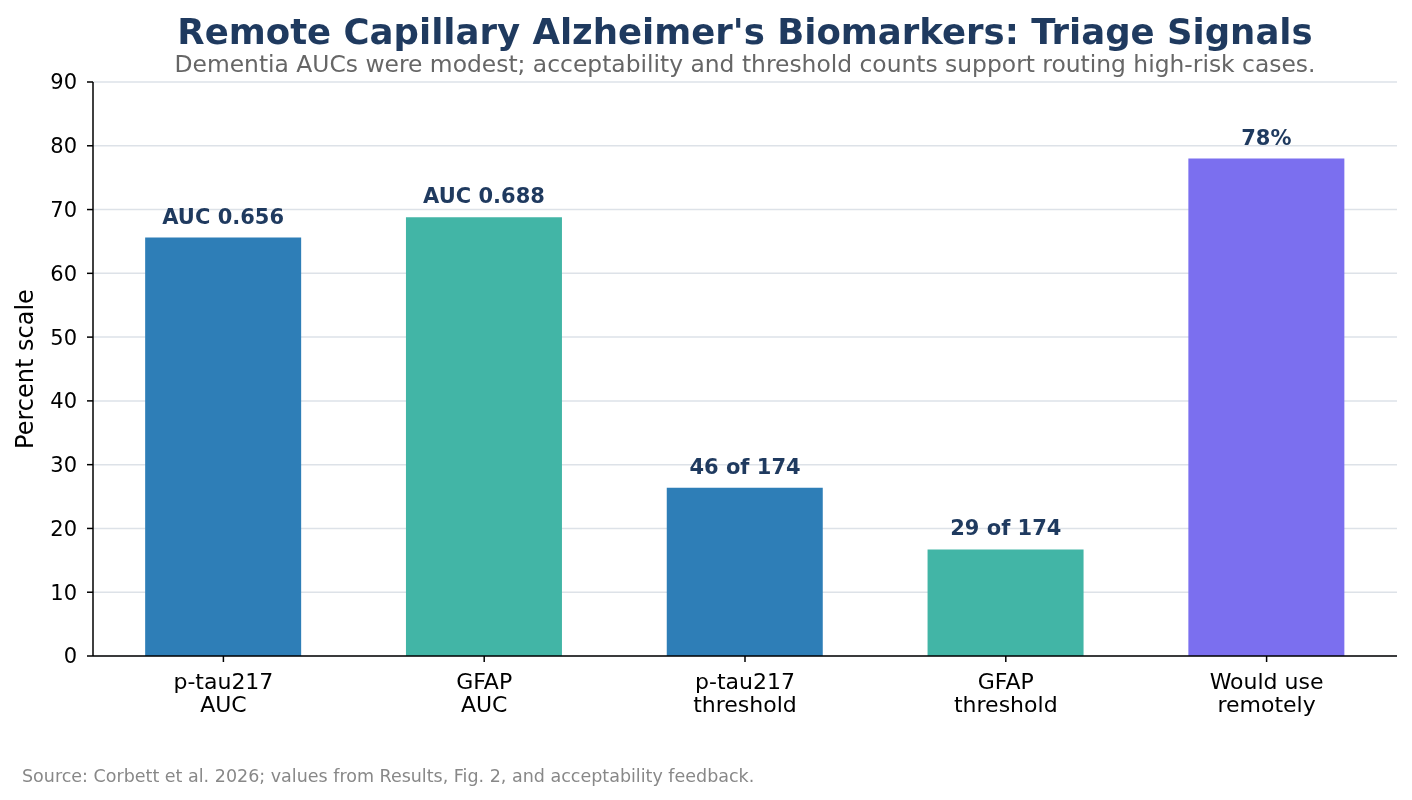 The image size is (1412, 800). What do you see at coordinates (63, 273) in the screenshot?
I see `y-tick-label: 60` at bounding box center [63, 273].